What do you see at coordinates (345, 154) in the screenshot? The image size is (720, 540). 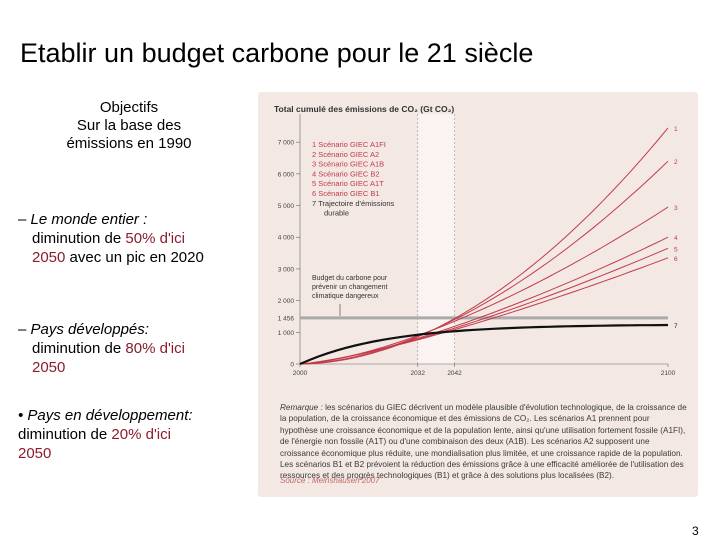 I see `legend-entry: 2 Scénario GIEC A2` at bounding box center [345, 154].